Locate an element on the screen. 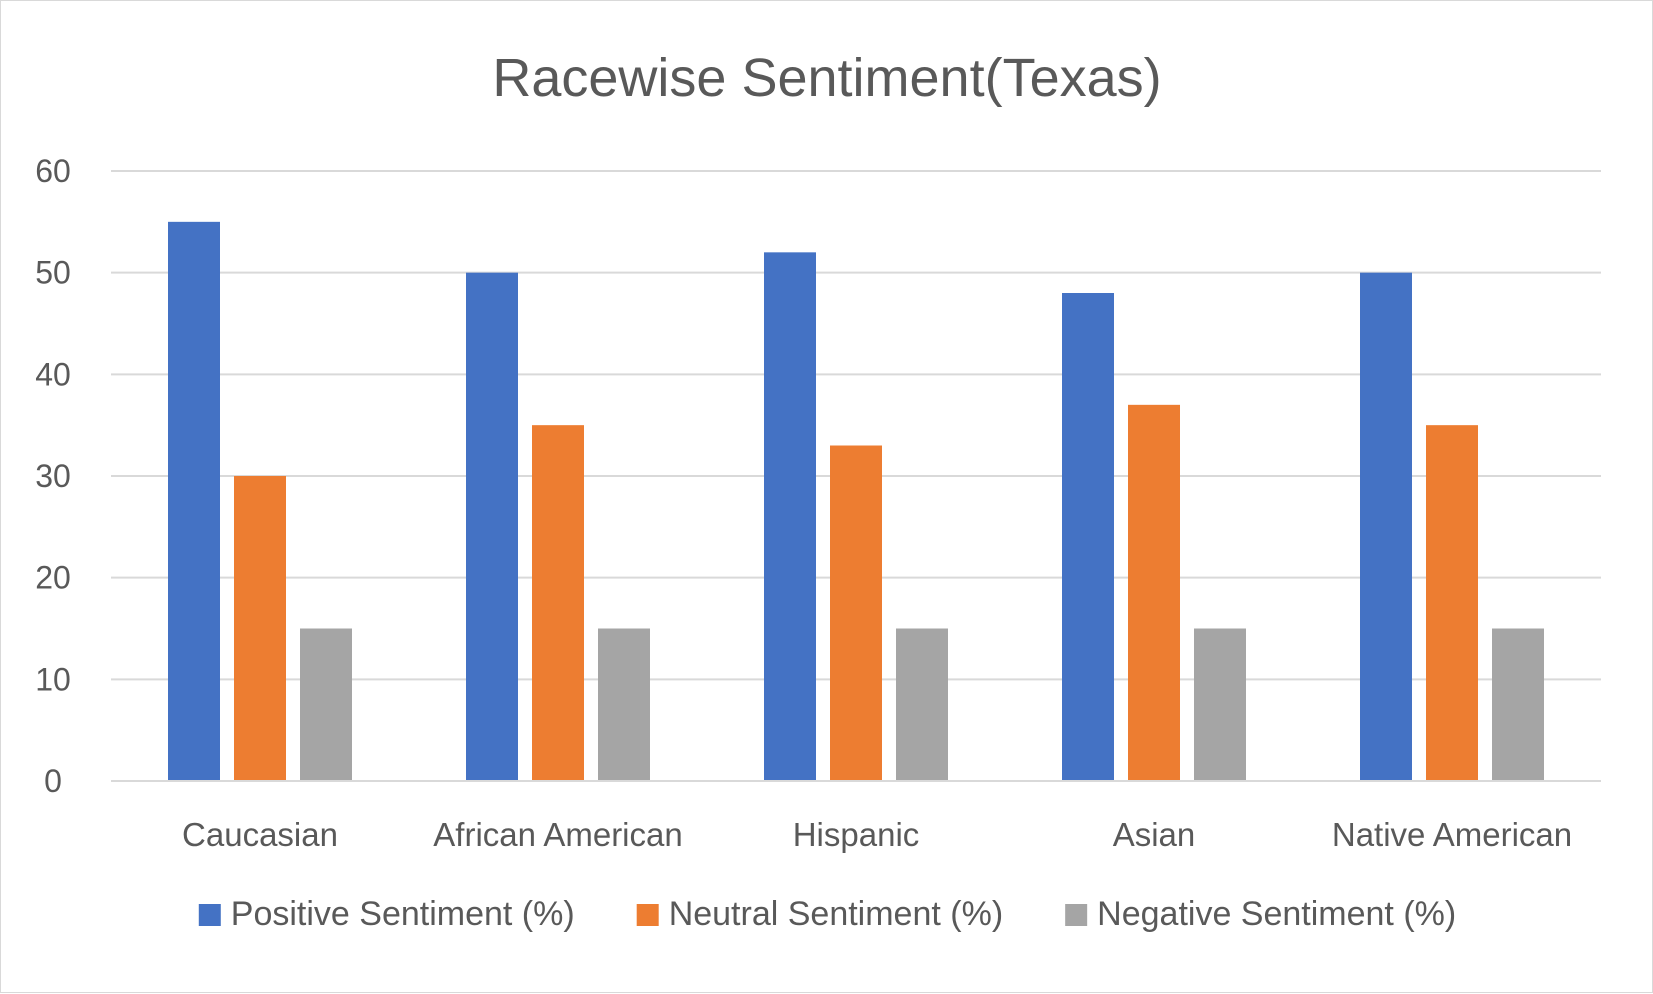 Image resolution: width=1653 pixels, height=994 pixels. y-tick-label: 40 is located at coordinates (53, 374).